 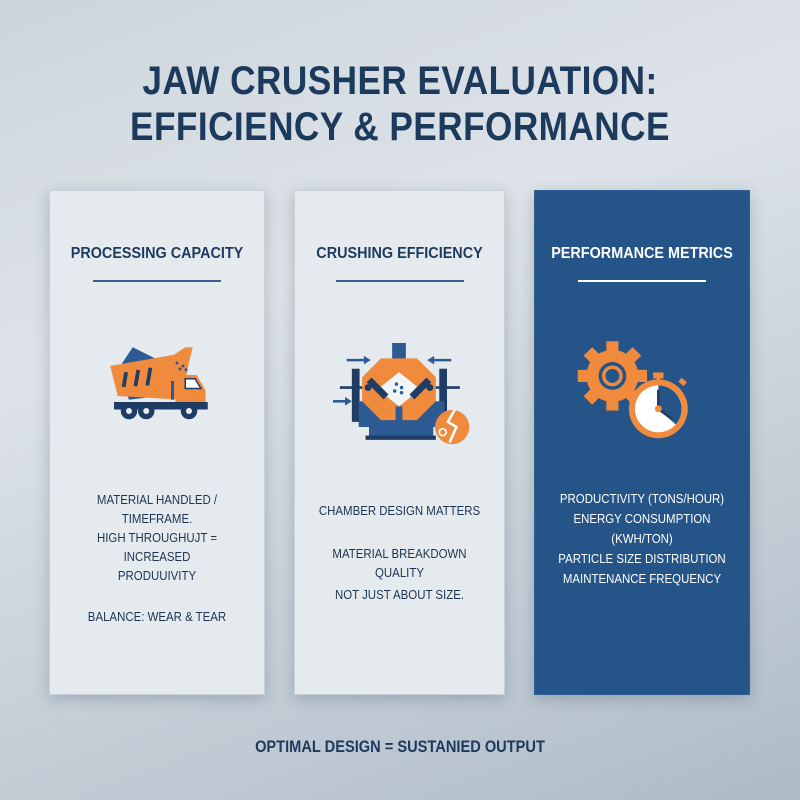 What do you see at coordinates (157, 547) in the screenshot?
I see `body-line: HIGH THROUGHUJT = INCREASED` at bounding box center [157, 547].